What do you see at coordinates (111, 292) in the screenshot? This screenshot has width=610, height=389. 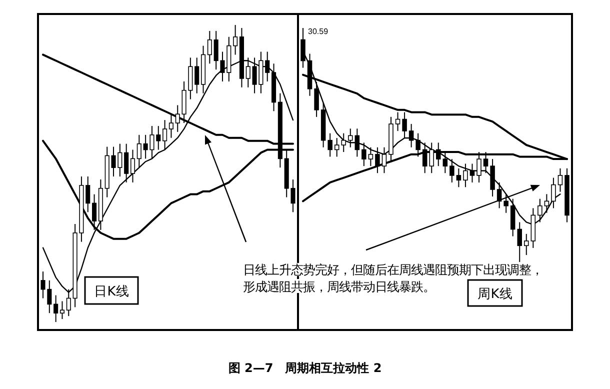 I see `text: 日K线` at bounding box center [111, 292].